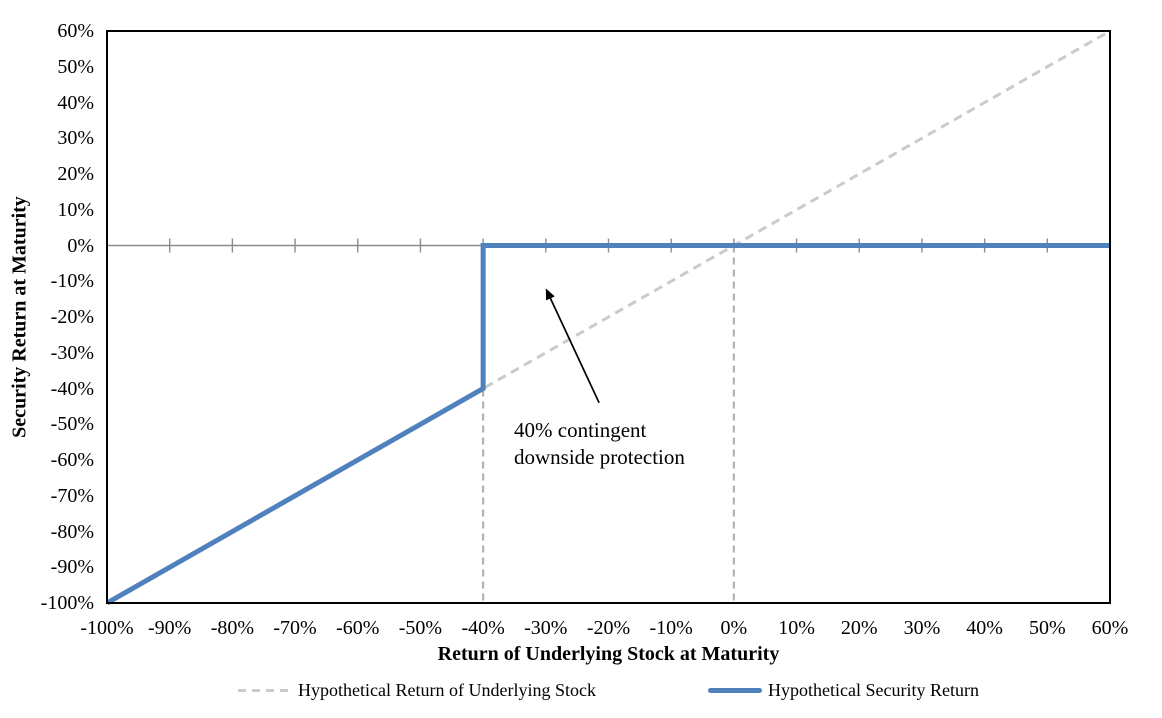 This screenshot has height=718, width=1162. Describe the element at coordinates (75, 174) in the screenshot. I see `y-tick-label: 20%` at that location.